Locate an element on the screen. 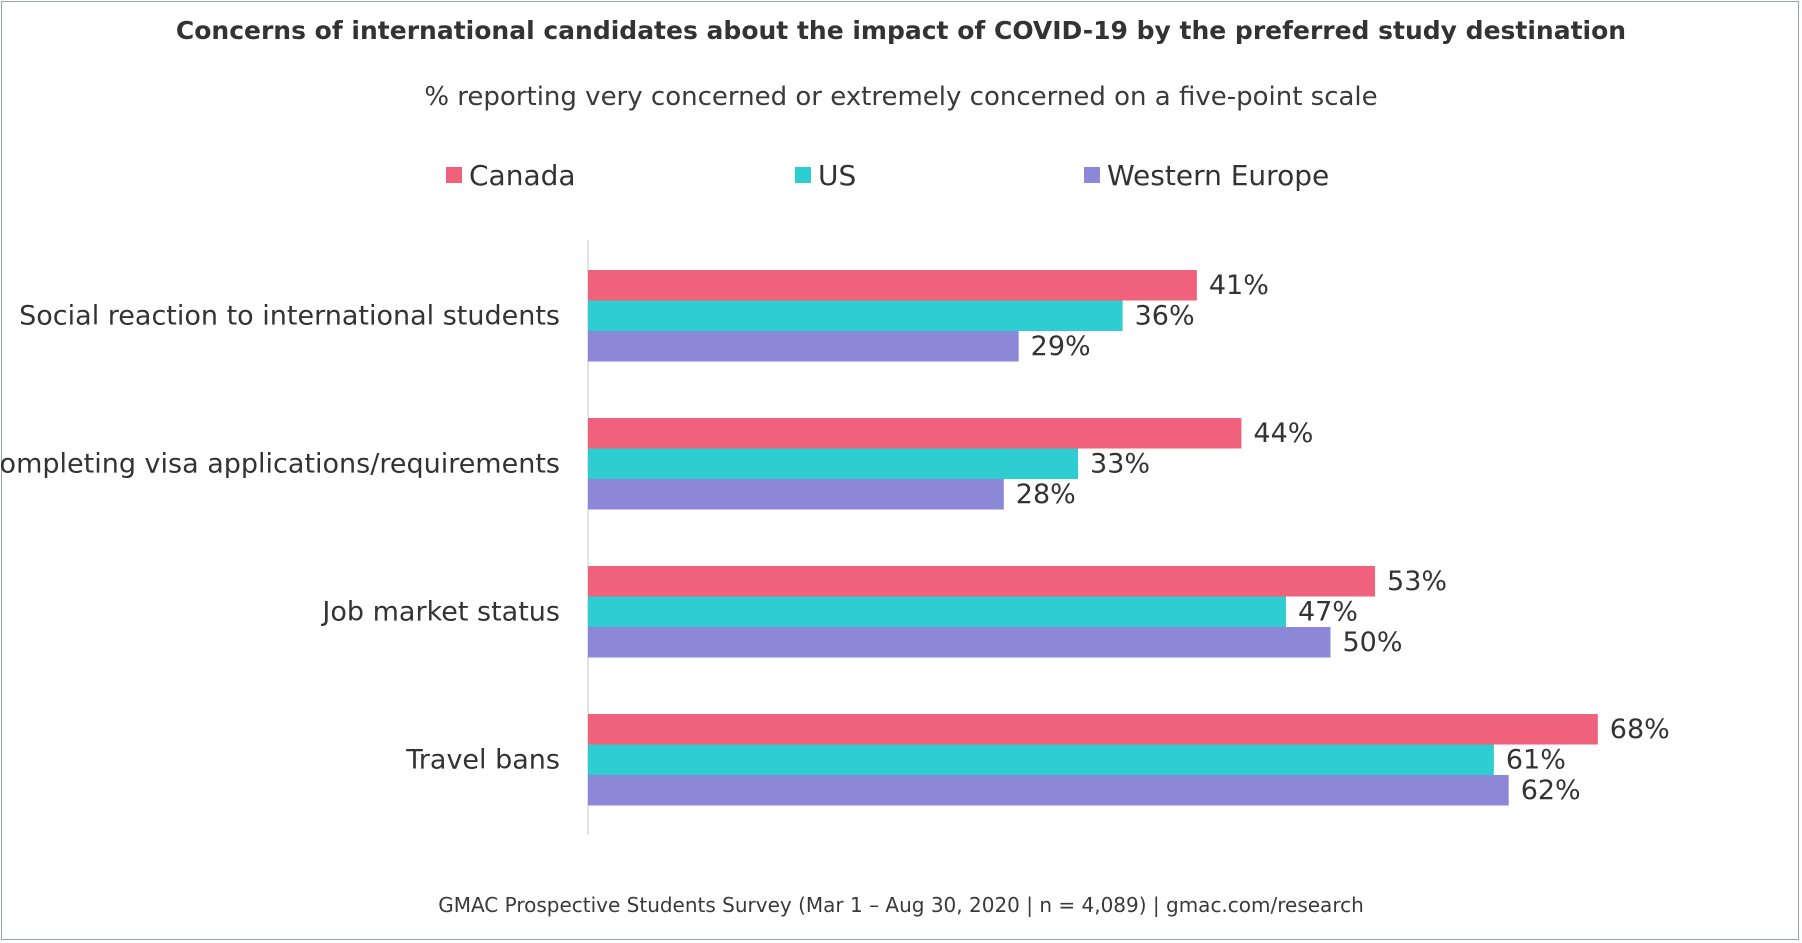 The height and width of the screenshot is (943, 1802). legend-swatch-canada is located at coordinates (454, 175).